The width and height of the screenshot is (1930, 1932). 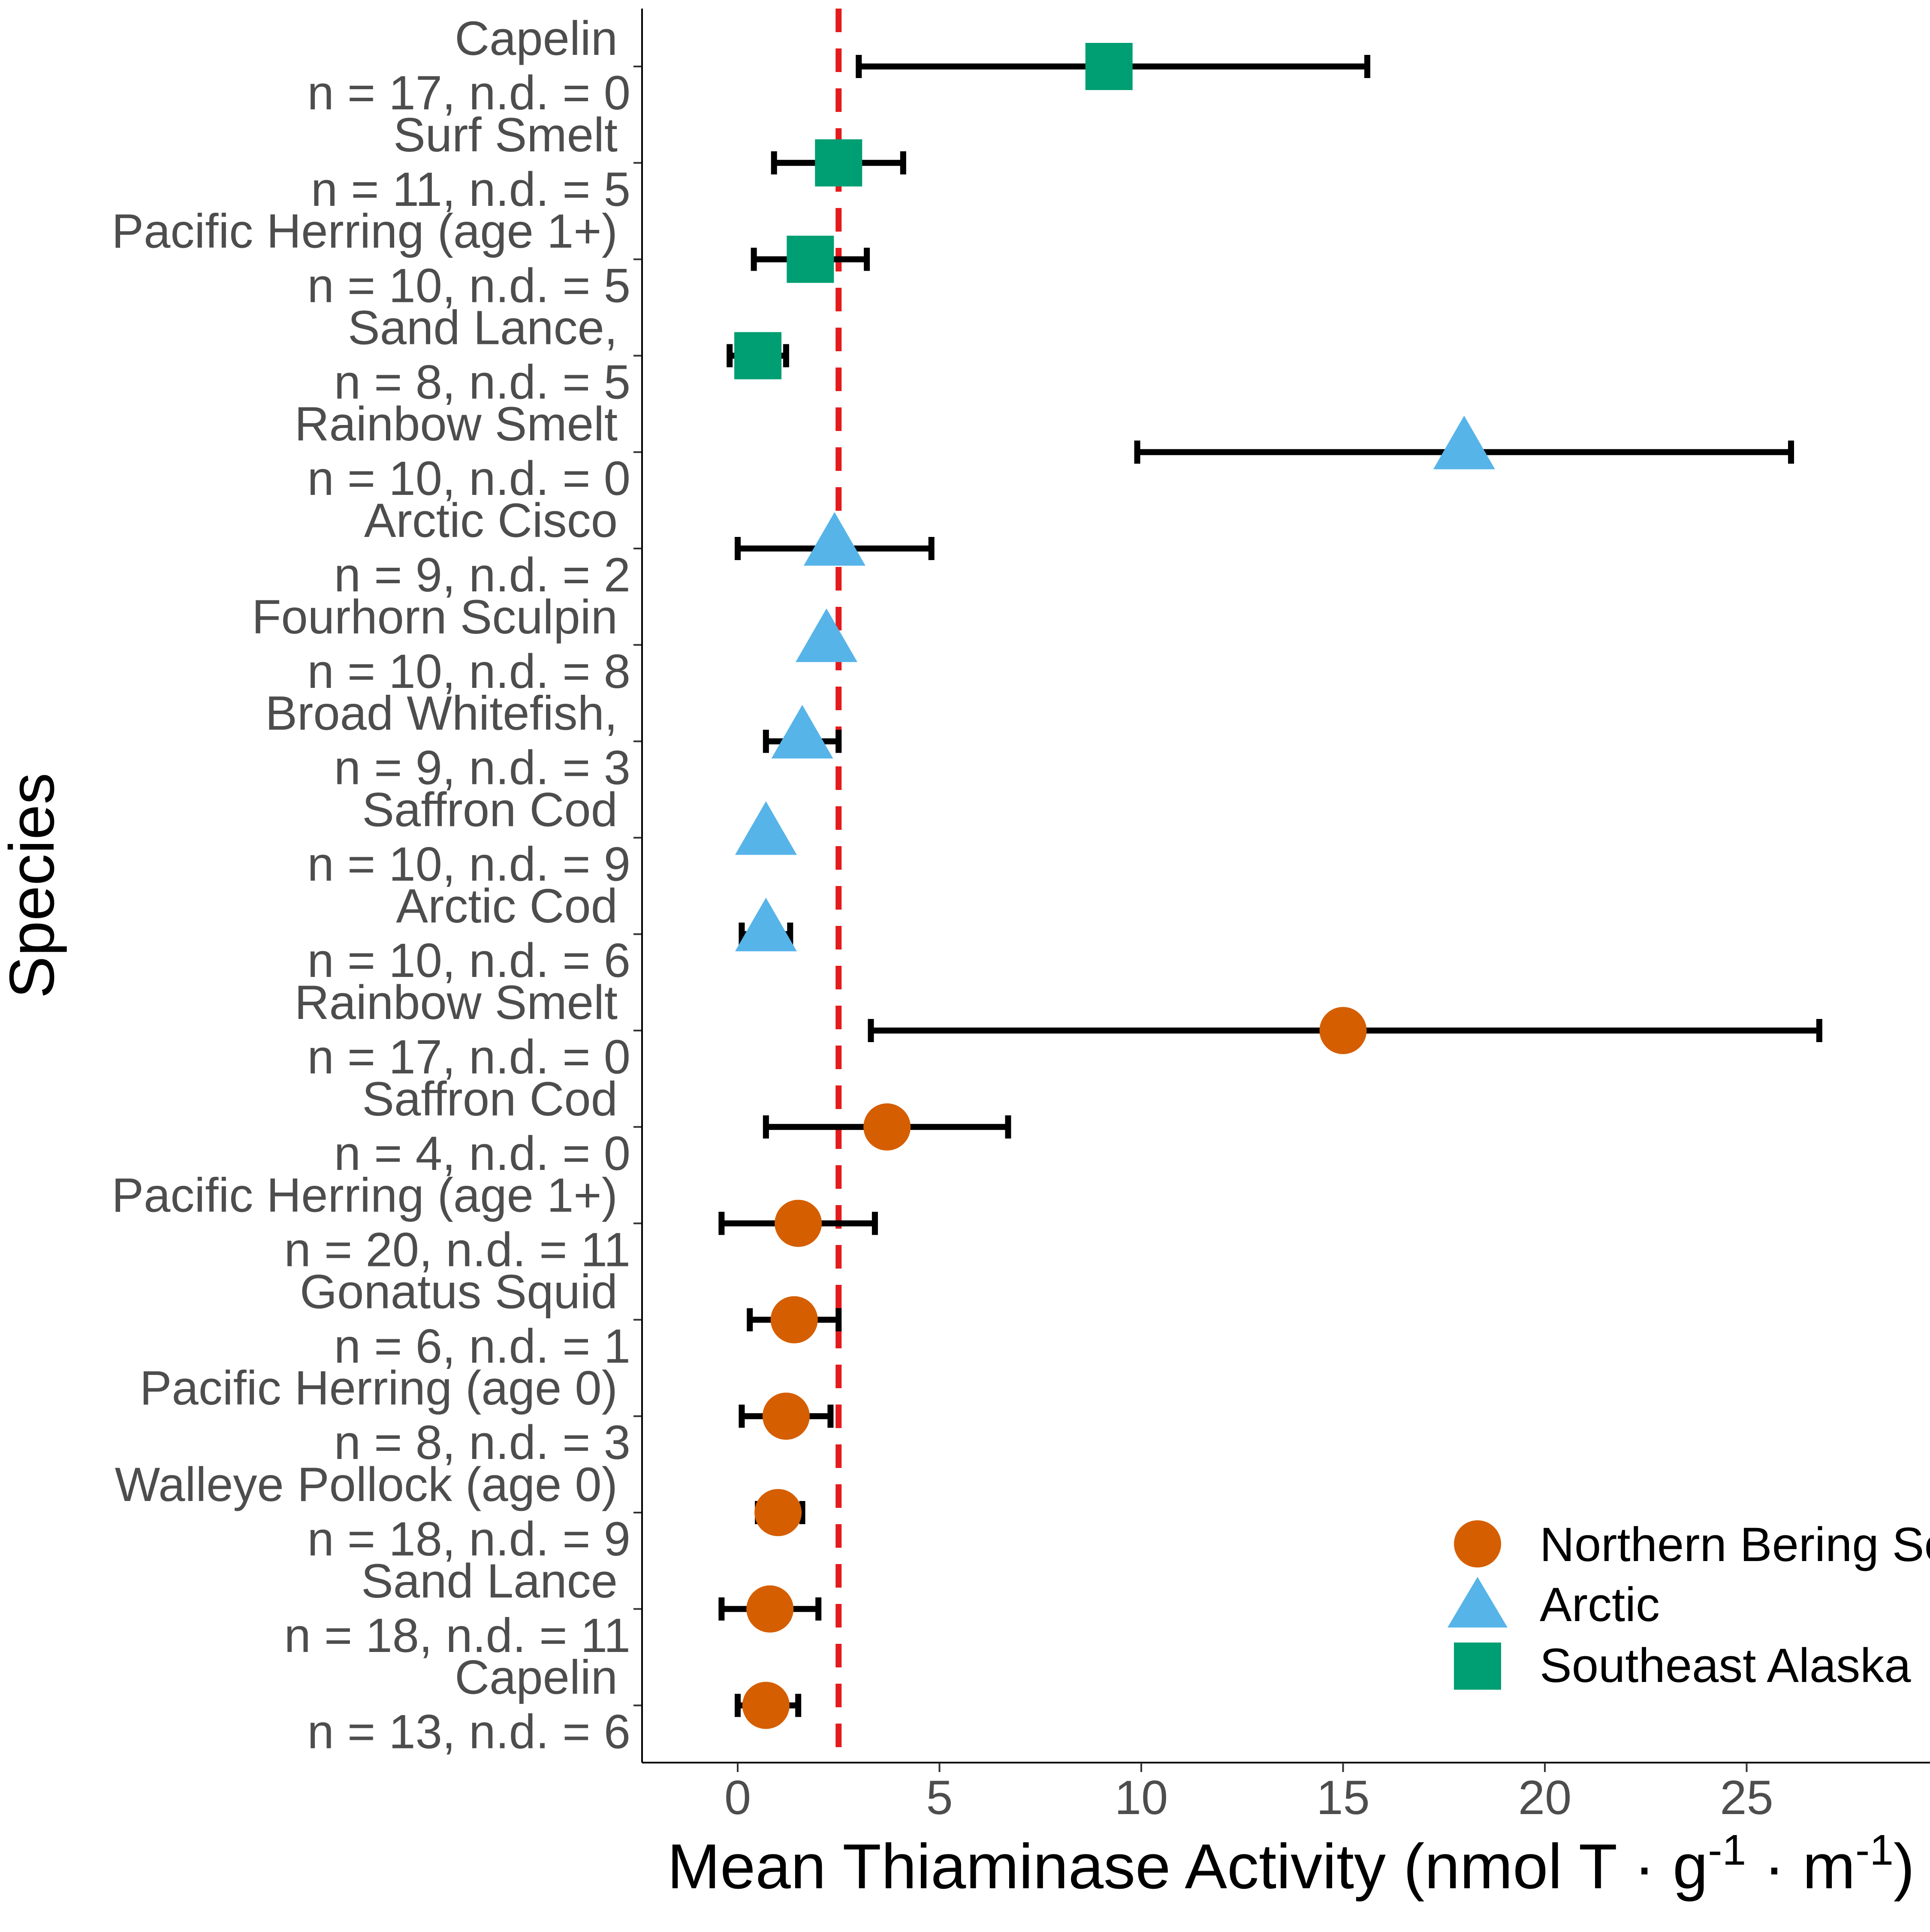 I want to click on sample-count-label: n = 10, n.d. = 9, so click(x=469, y=864).